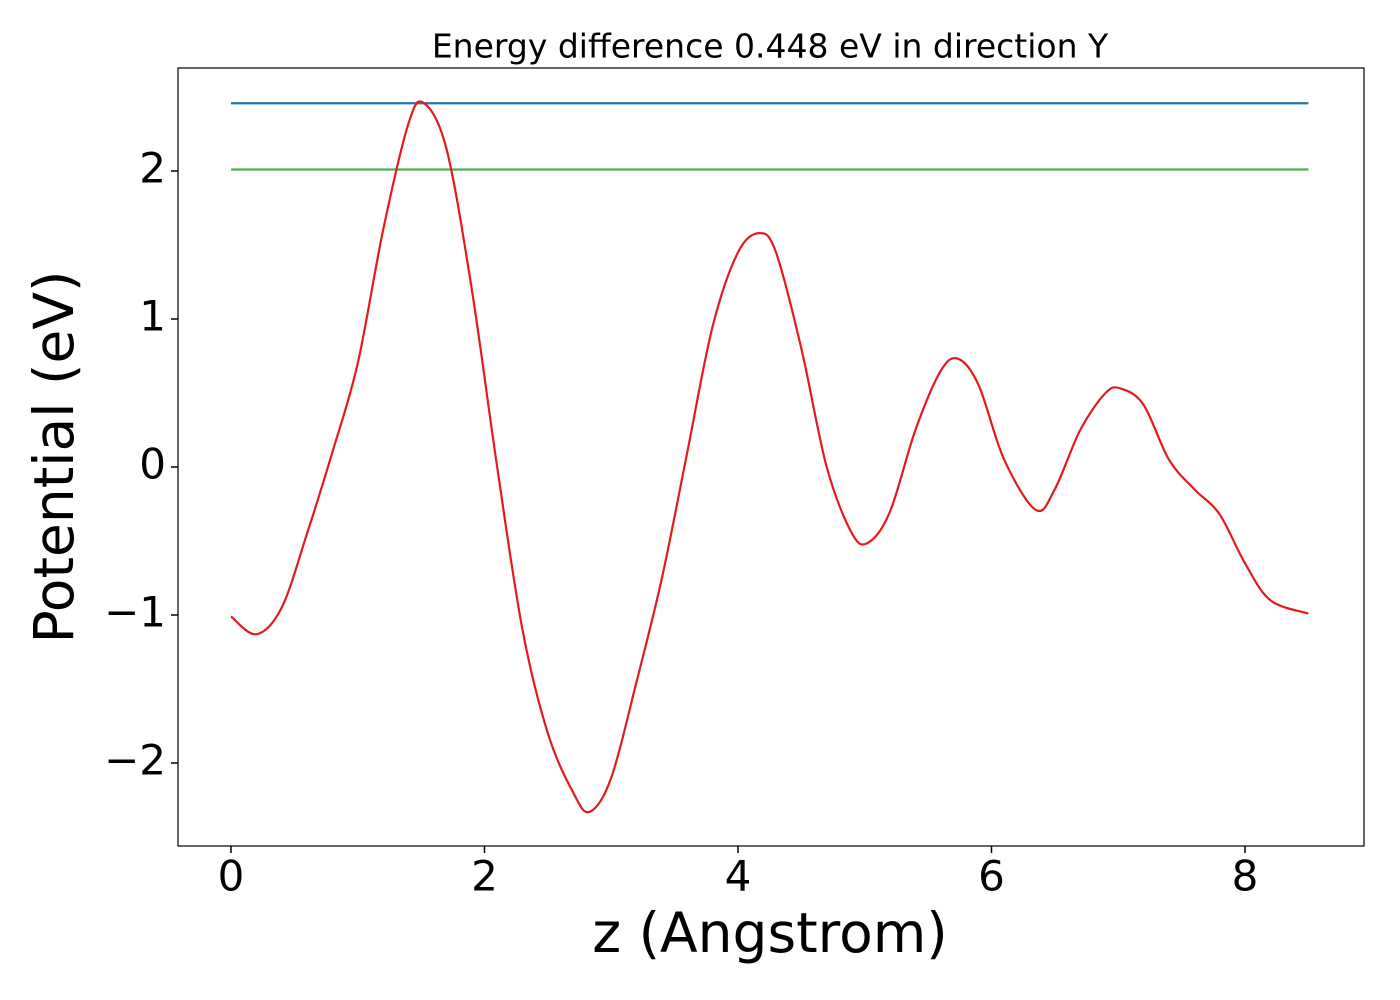  What do you see at coordinates (484, 876) in the screenshot?
I see `x-tick-label: 2` at bounding box center [484, 876].